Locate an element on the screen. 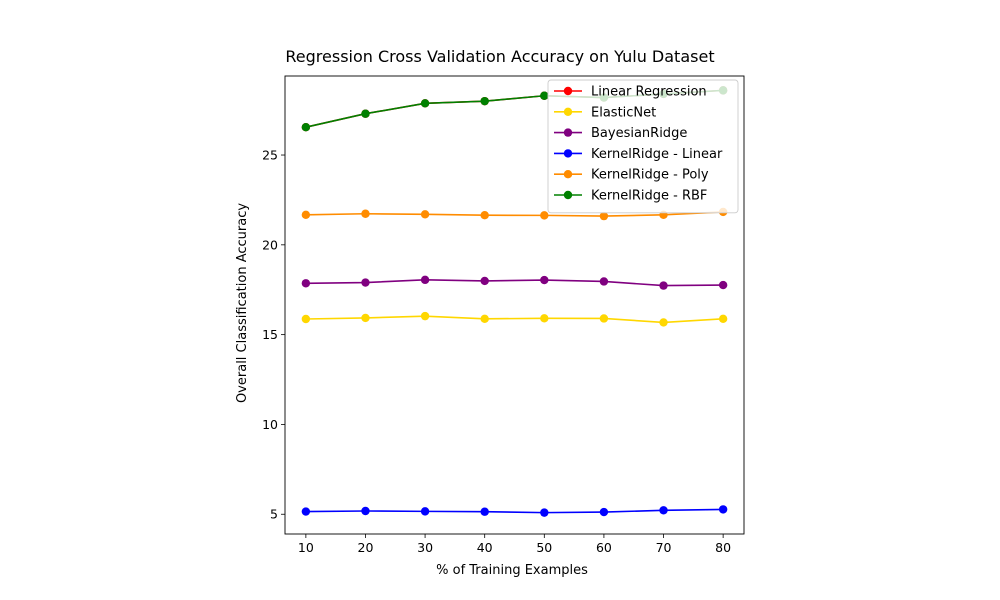 The height and width of the screenshot is (600, 1000). x-tick-label: 40 is located at coordinates (485, 547).